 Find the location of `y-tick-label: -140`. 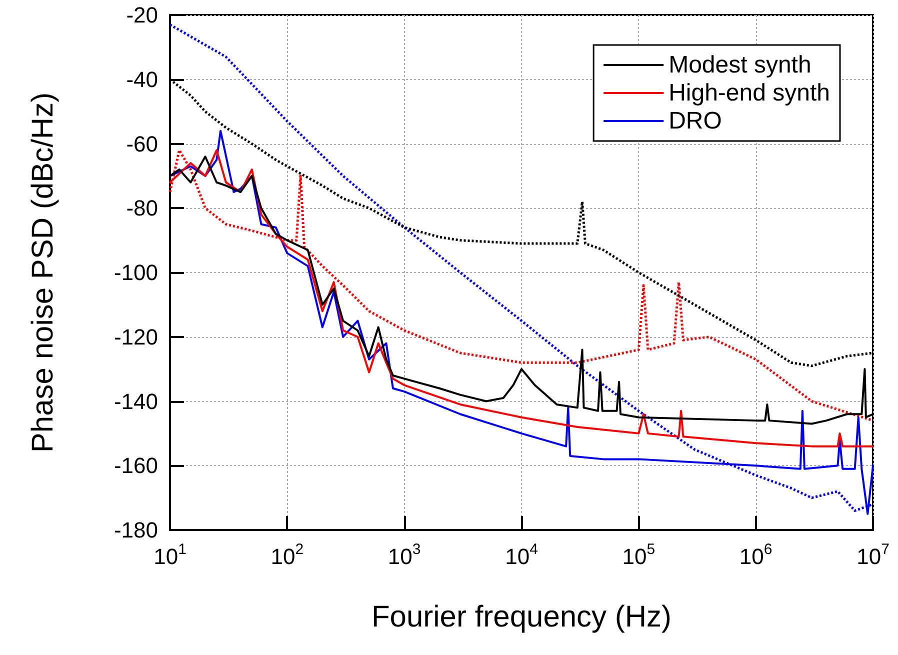

y-tick-label: -140 is located at coordinates (136, 401).